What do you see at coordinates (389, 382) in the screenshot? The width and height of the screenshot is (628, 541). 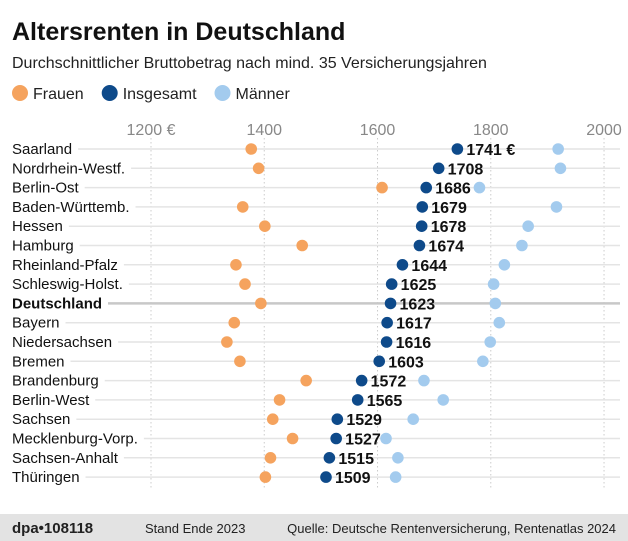 I see `value-label-insgesamt: 1572` at bounding box center [389, 382].